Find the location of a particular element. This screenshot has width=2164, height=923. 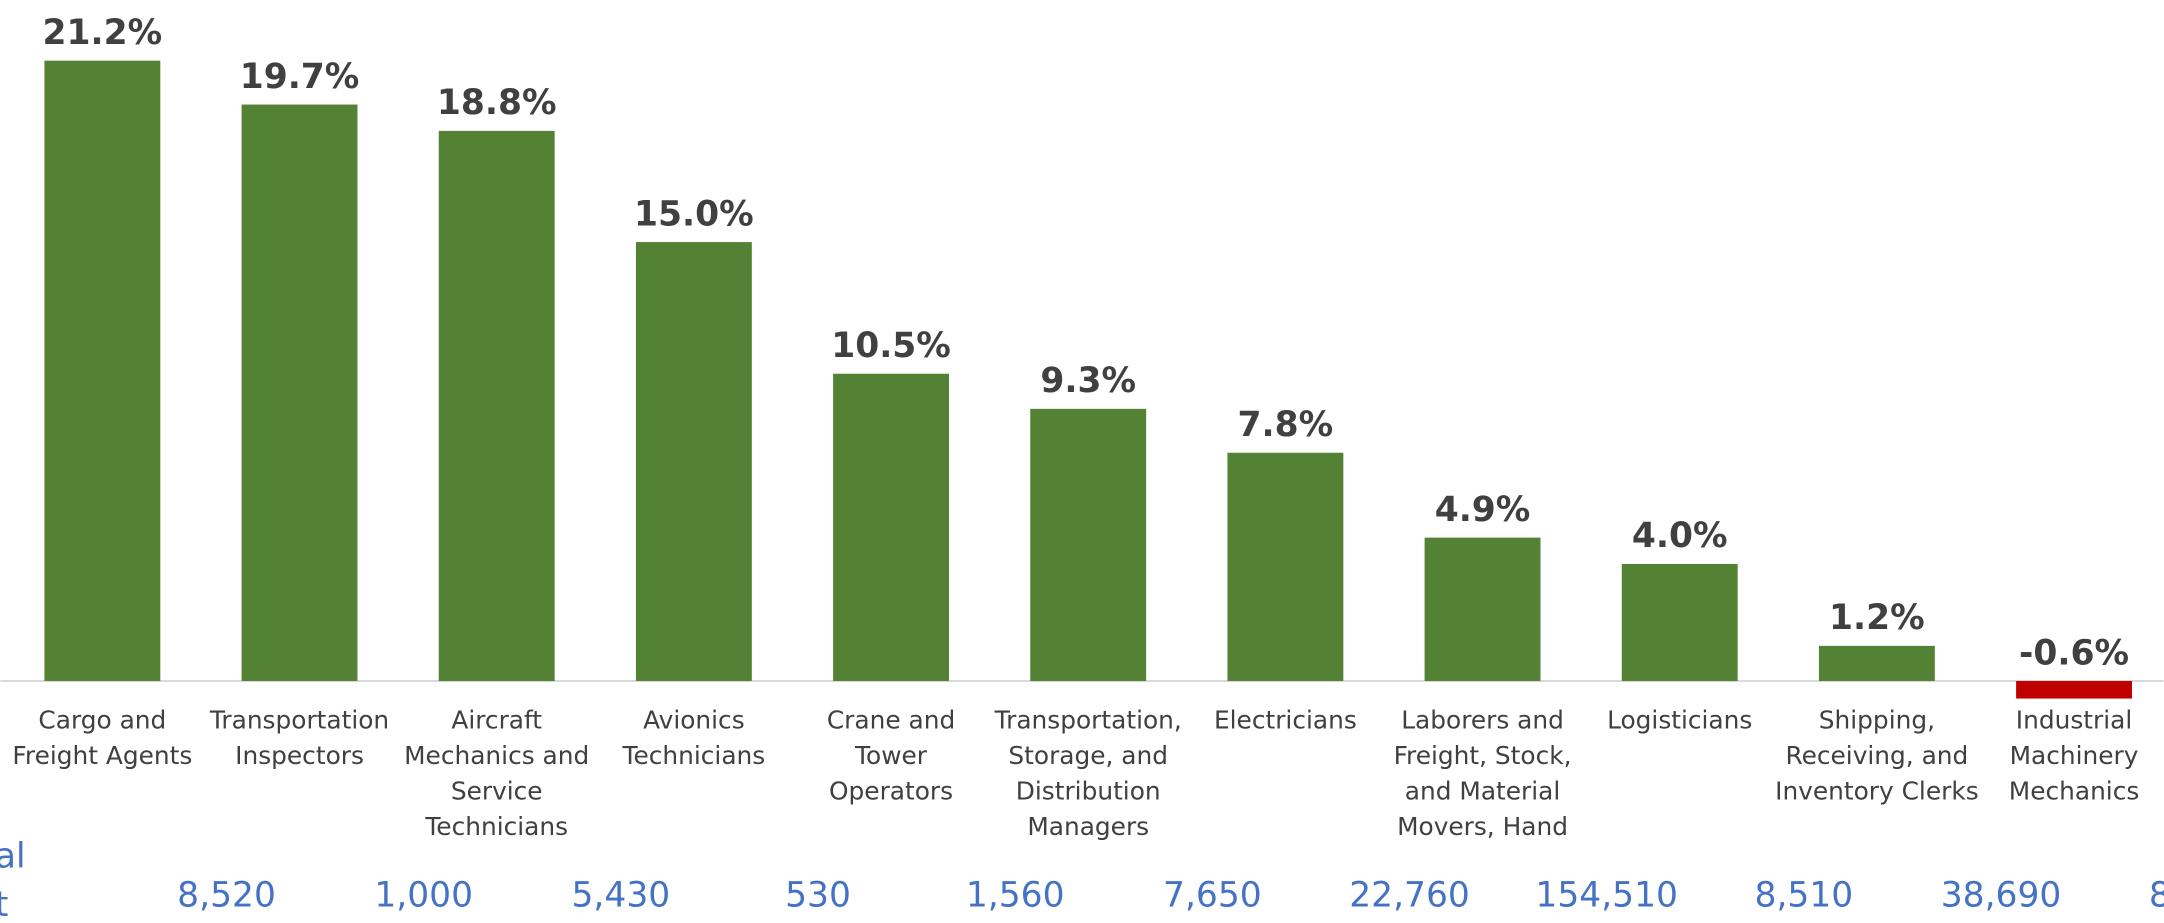

data-label: 4.0% is located at coordinates (1680, 536).